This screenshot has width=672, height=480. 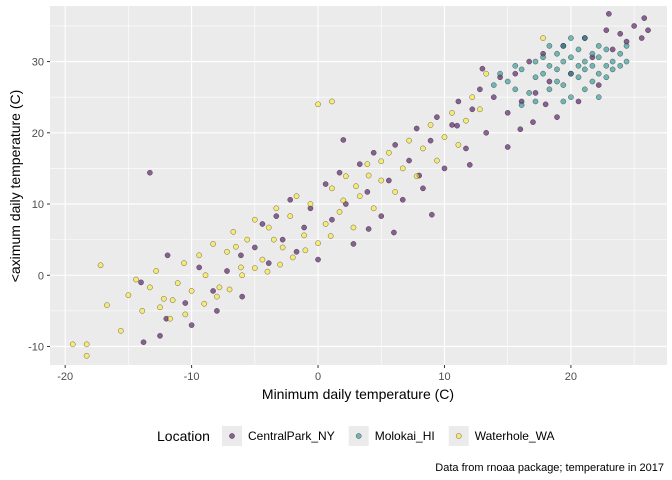 What do you see at coordinates (318, 377) in the screenshot?
I see `x-tick-label: 0` at bounding box center [318, 377].